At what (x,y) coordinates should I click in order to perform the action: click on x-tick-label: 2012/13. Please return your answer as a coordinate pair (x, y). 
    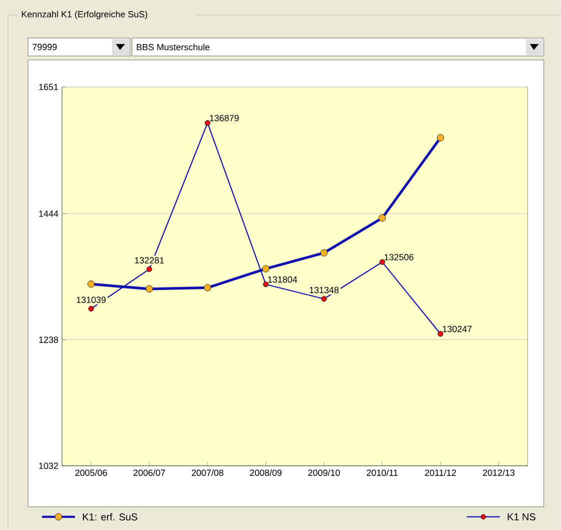
    Looking at the image, I should click on (498, 472).